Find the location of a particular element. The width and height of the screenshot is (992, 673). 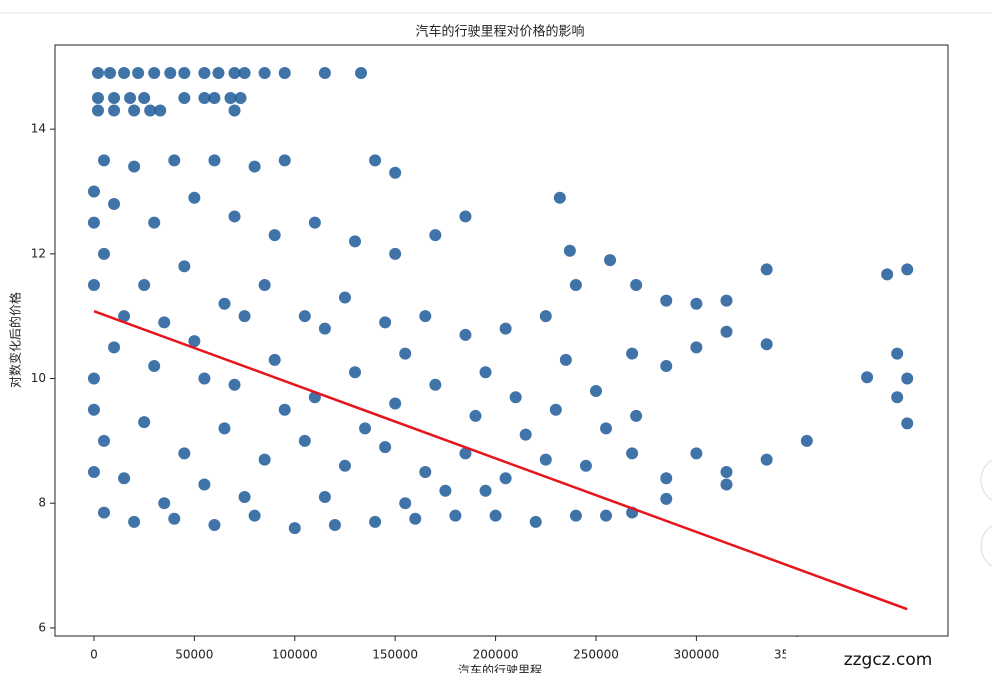

x-axis-label: 汽车的行驶里程 is located at coordinates (500, 668).